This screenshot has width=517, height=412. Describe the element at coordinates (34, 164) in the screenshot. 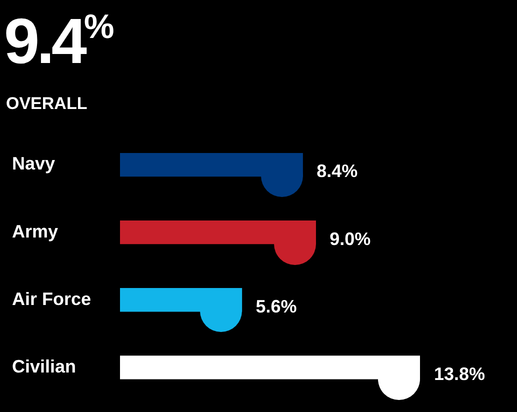

I see `y-tick-label: Navy` at that location.